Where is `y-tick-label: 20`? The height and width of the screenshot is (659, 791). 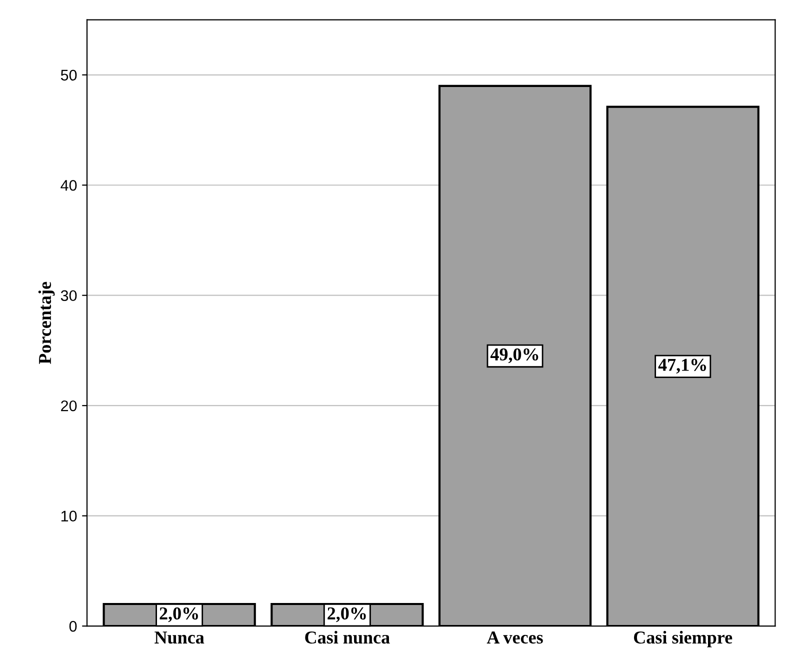
y-tick-label: 20 is located at coordinates (69, 406).